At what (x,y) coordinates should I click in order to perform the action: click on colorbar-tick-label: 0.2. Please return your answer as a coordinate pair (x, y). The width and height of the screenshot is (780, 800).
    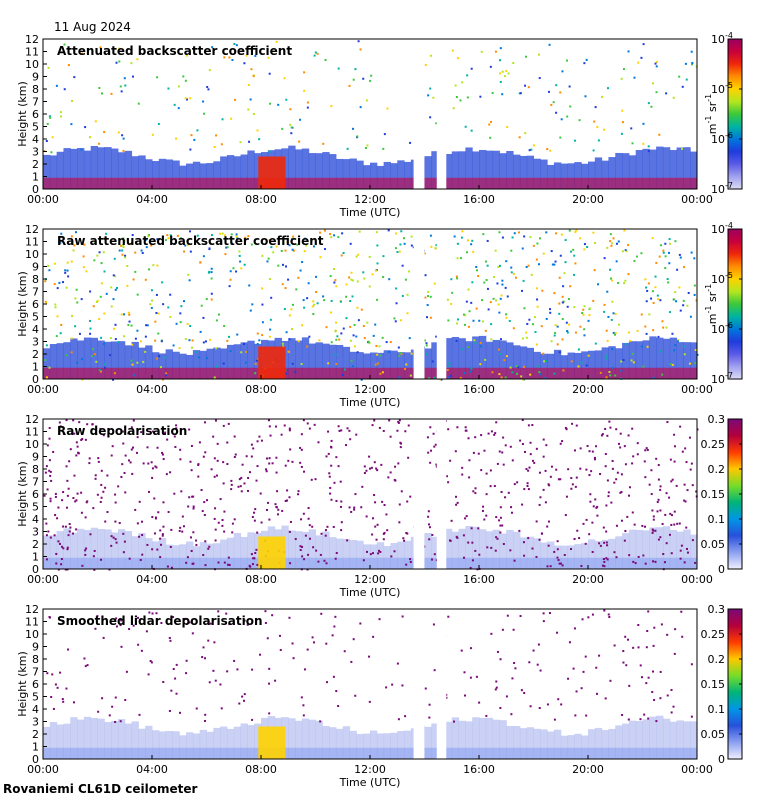
    Looking at the image, I should click on (717, 469).